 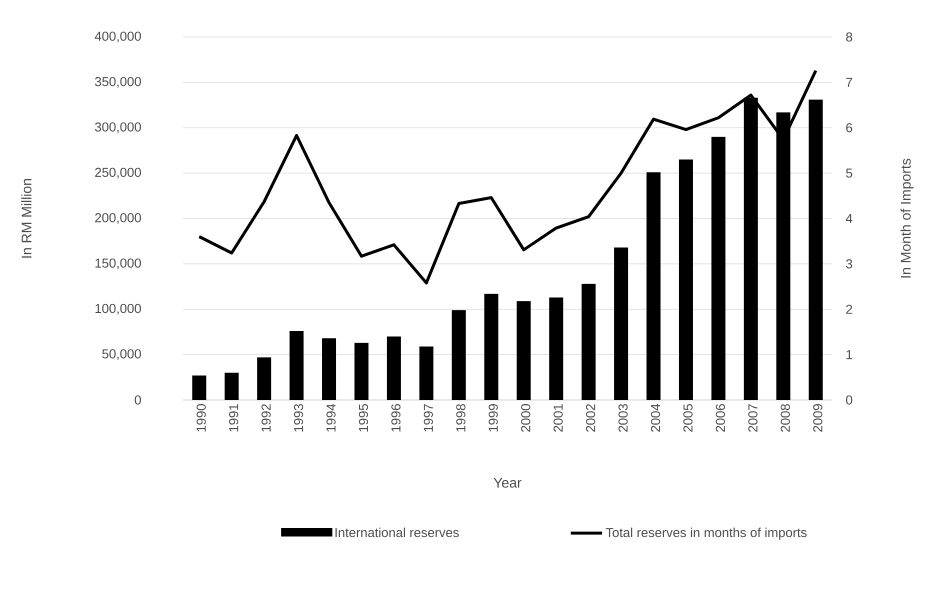 I want to click on y-tick-label: 200,000, so click(x=118, y=218).